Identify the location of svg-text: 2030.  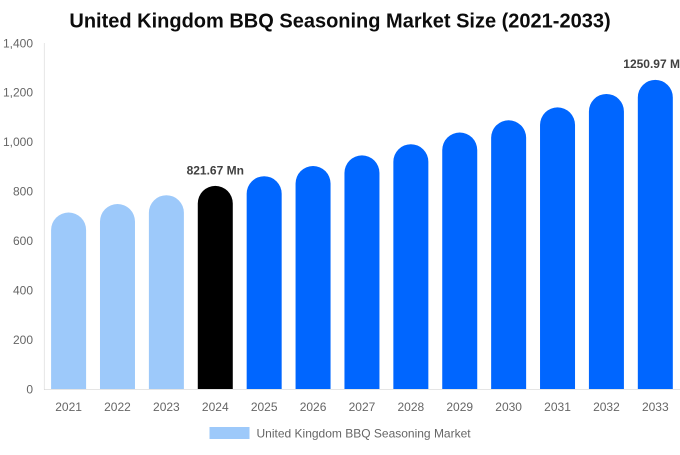
(508, 407).